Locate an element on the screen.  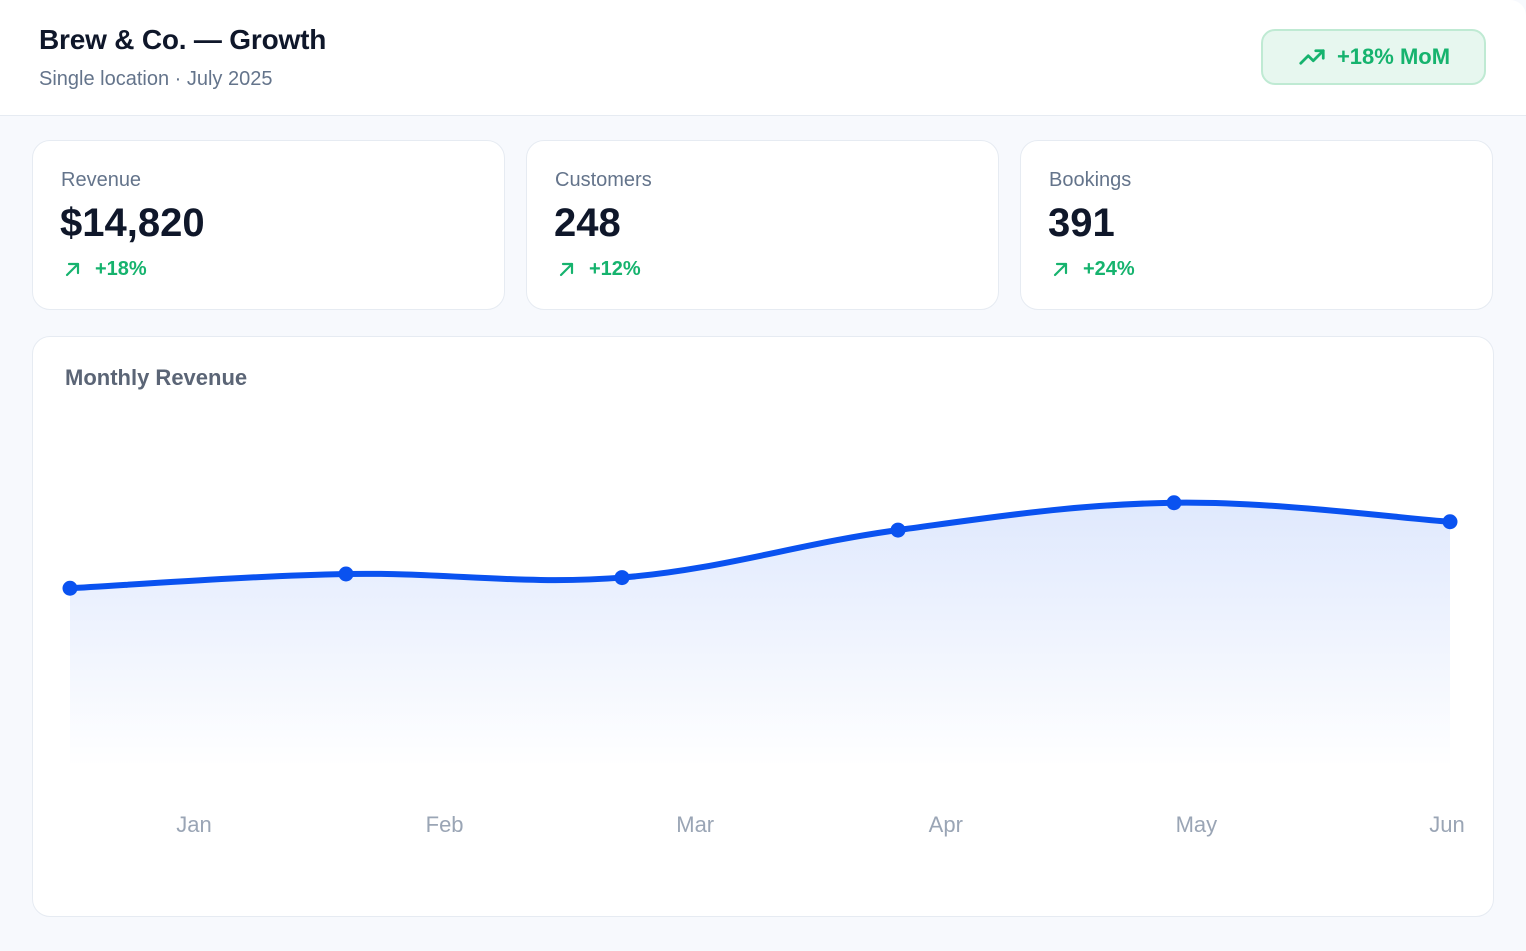
kpi-label: Customers is located at coordinates (603, 180).